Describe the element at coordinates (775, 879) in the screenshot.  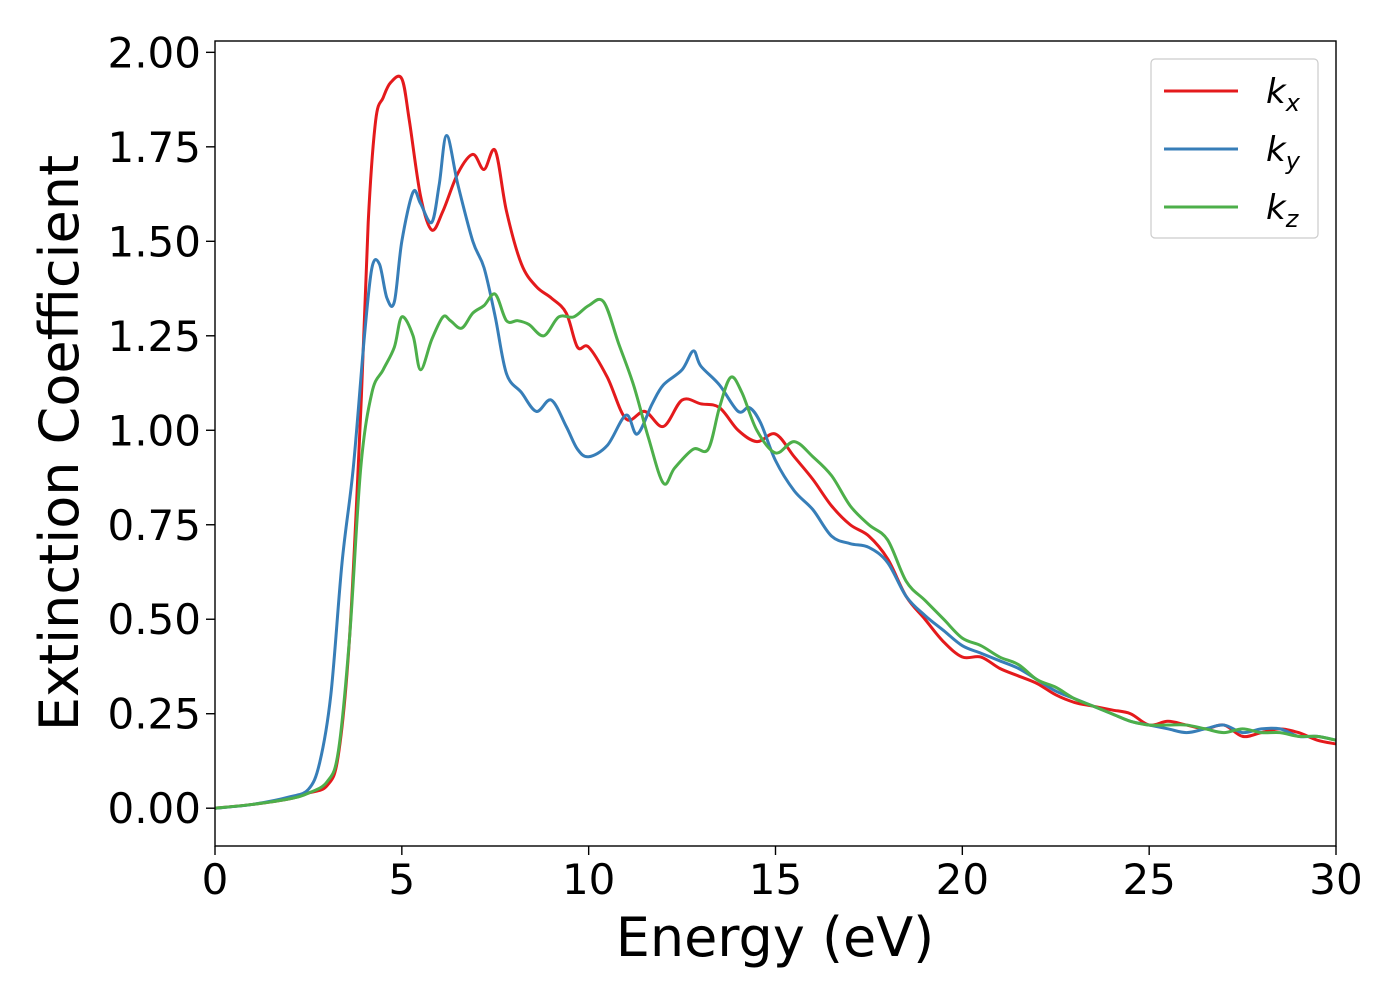
I see `x-tick-label: 15` at that location.